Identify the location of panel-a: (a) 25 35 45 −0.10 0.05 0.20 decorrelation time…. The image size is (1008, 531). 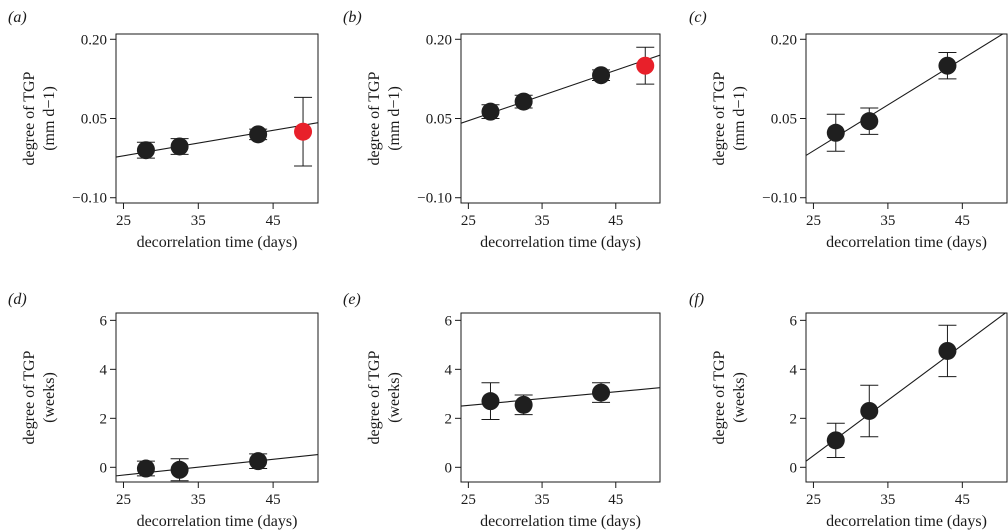
(163, 130).